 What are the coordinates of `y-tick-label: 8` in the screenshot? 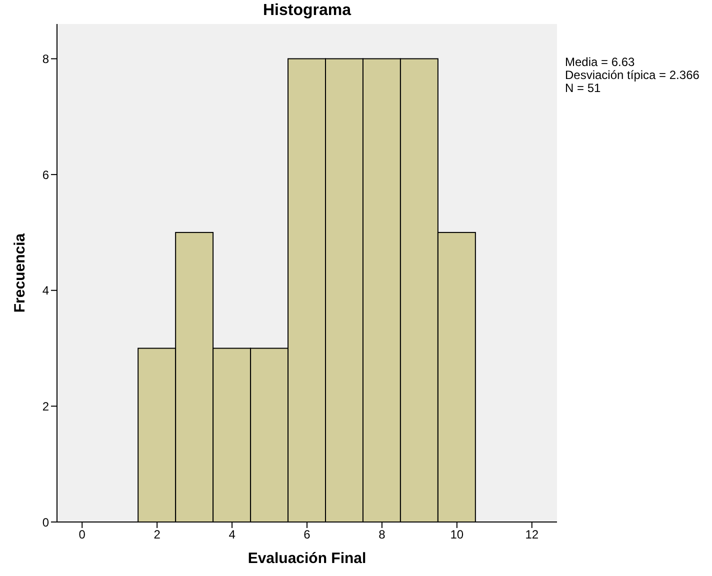 It's located at (46, 59).